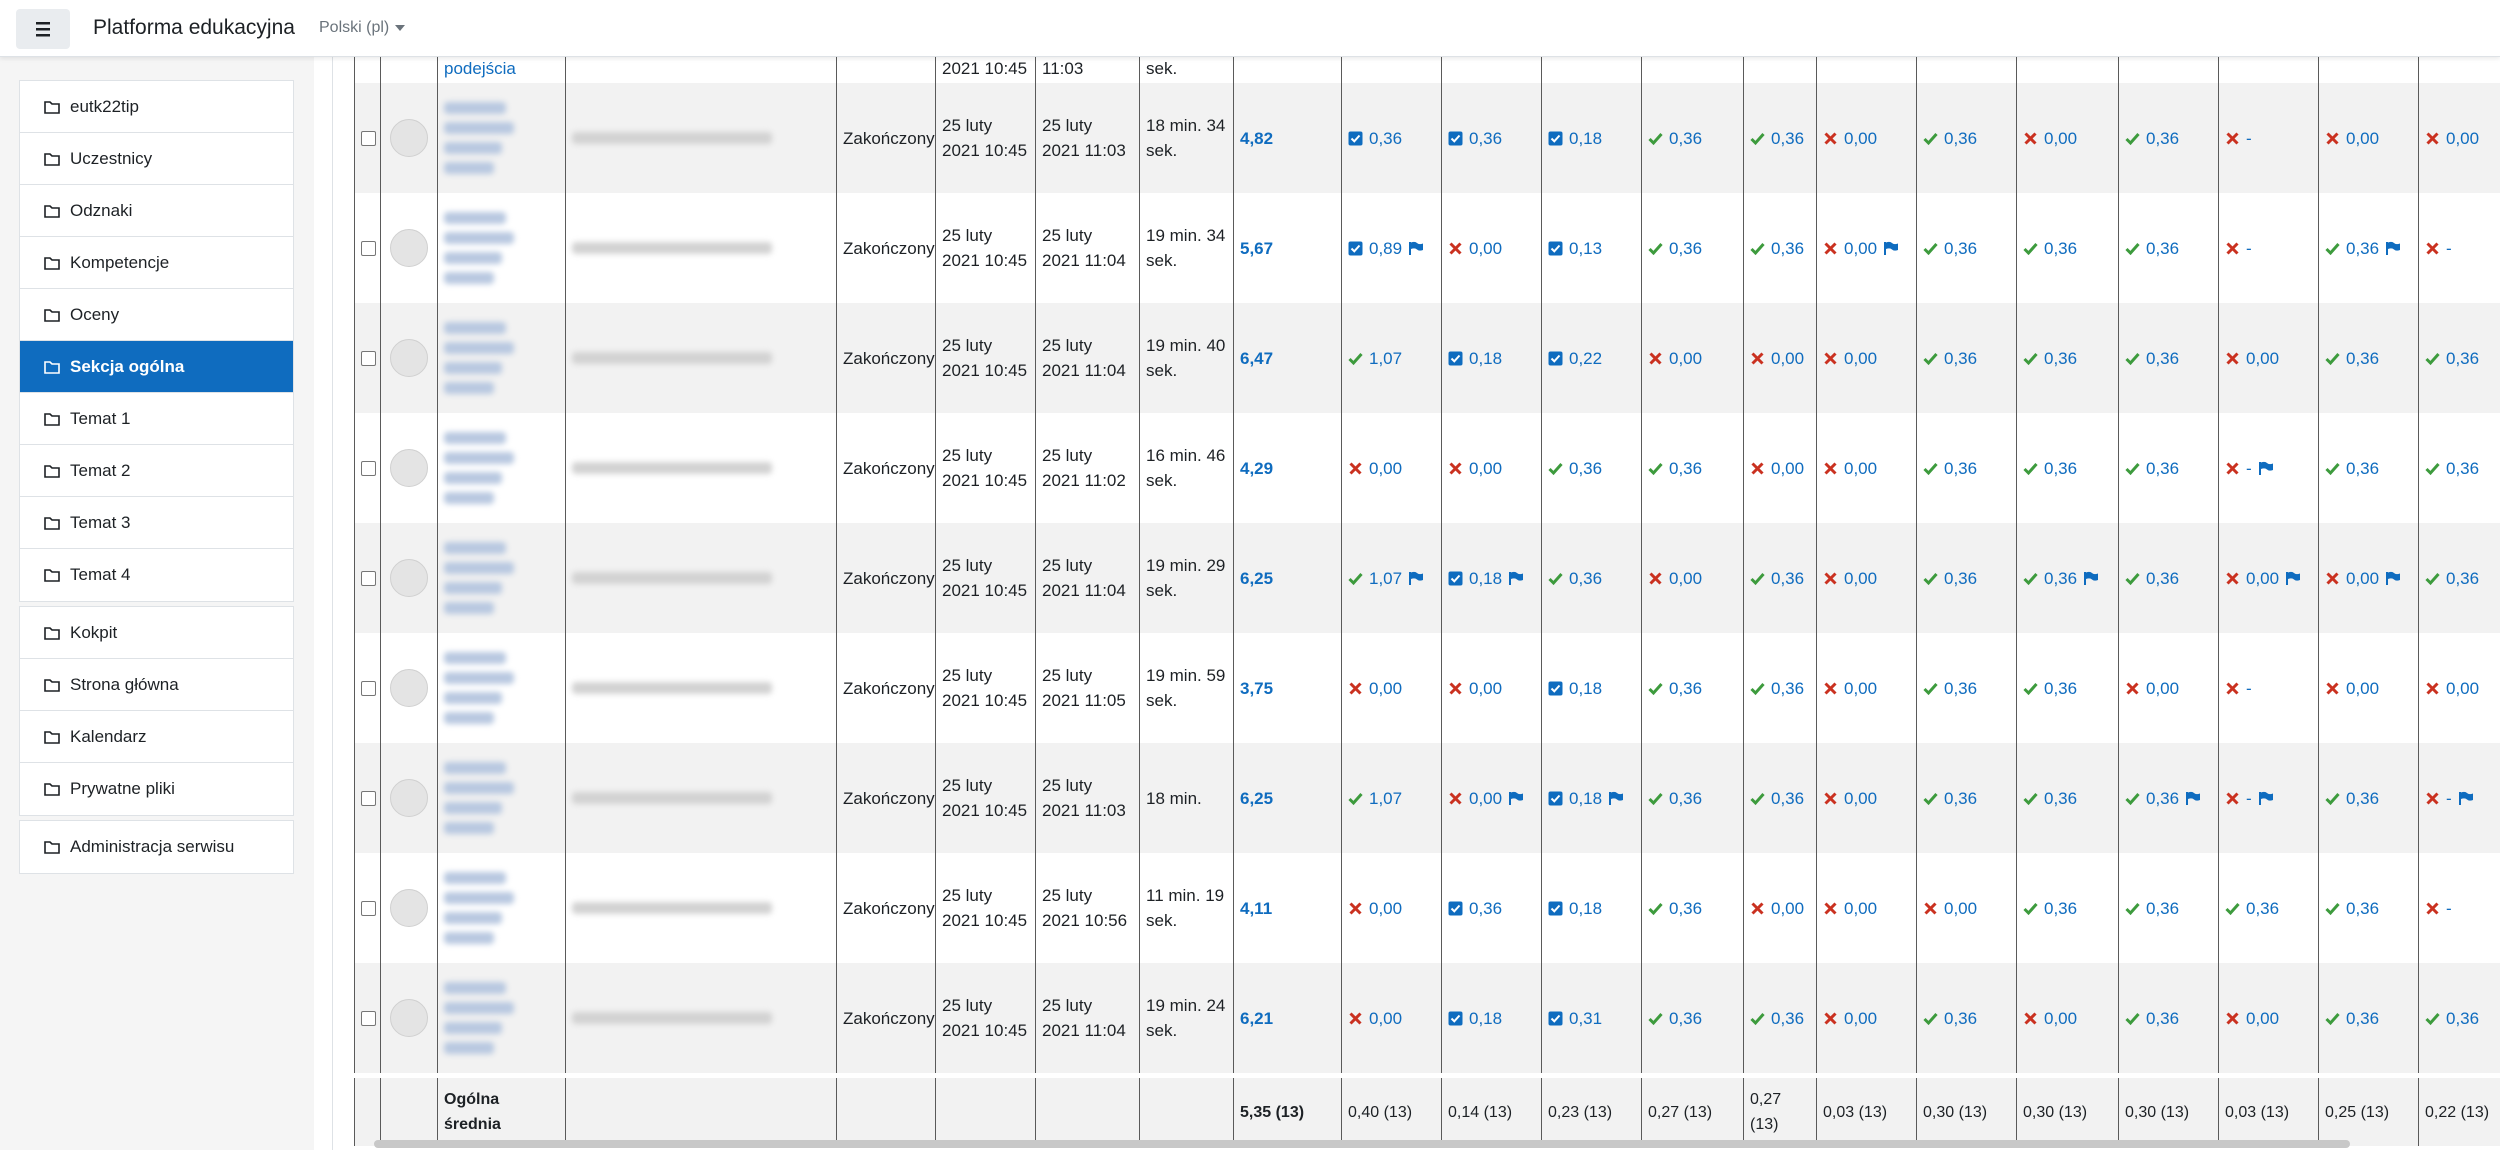 Image resolution: width=2500 pixels, height=1150 pixels. Describe the element at coordinates (156, 633) in the screenshot. I see `nav-item: Kokpit` at that location.